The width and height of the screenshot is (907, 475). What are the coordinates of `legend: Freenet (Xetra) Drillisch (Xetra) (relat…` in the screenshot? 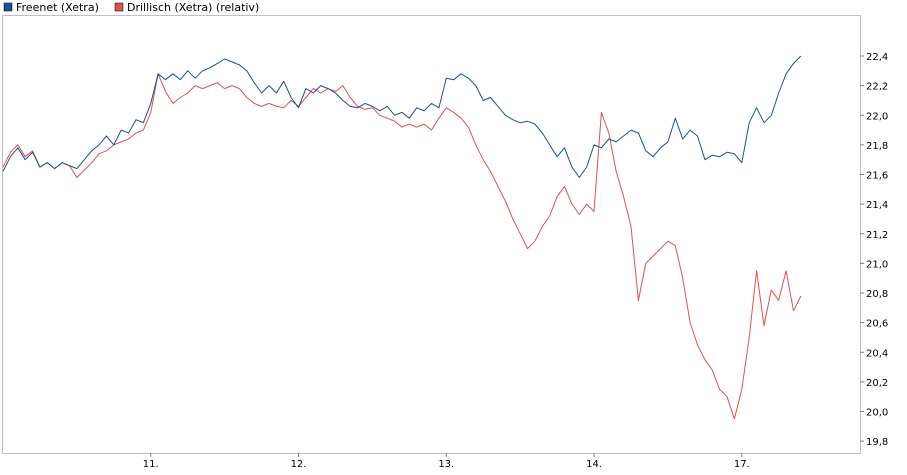 It's located at (131, 7).